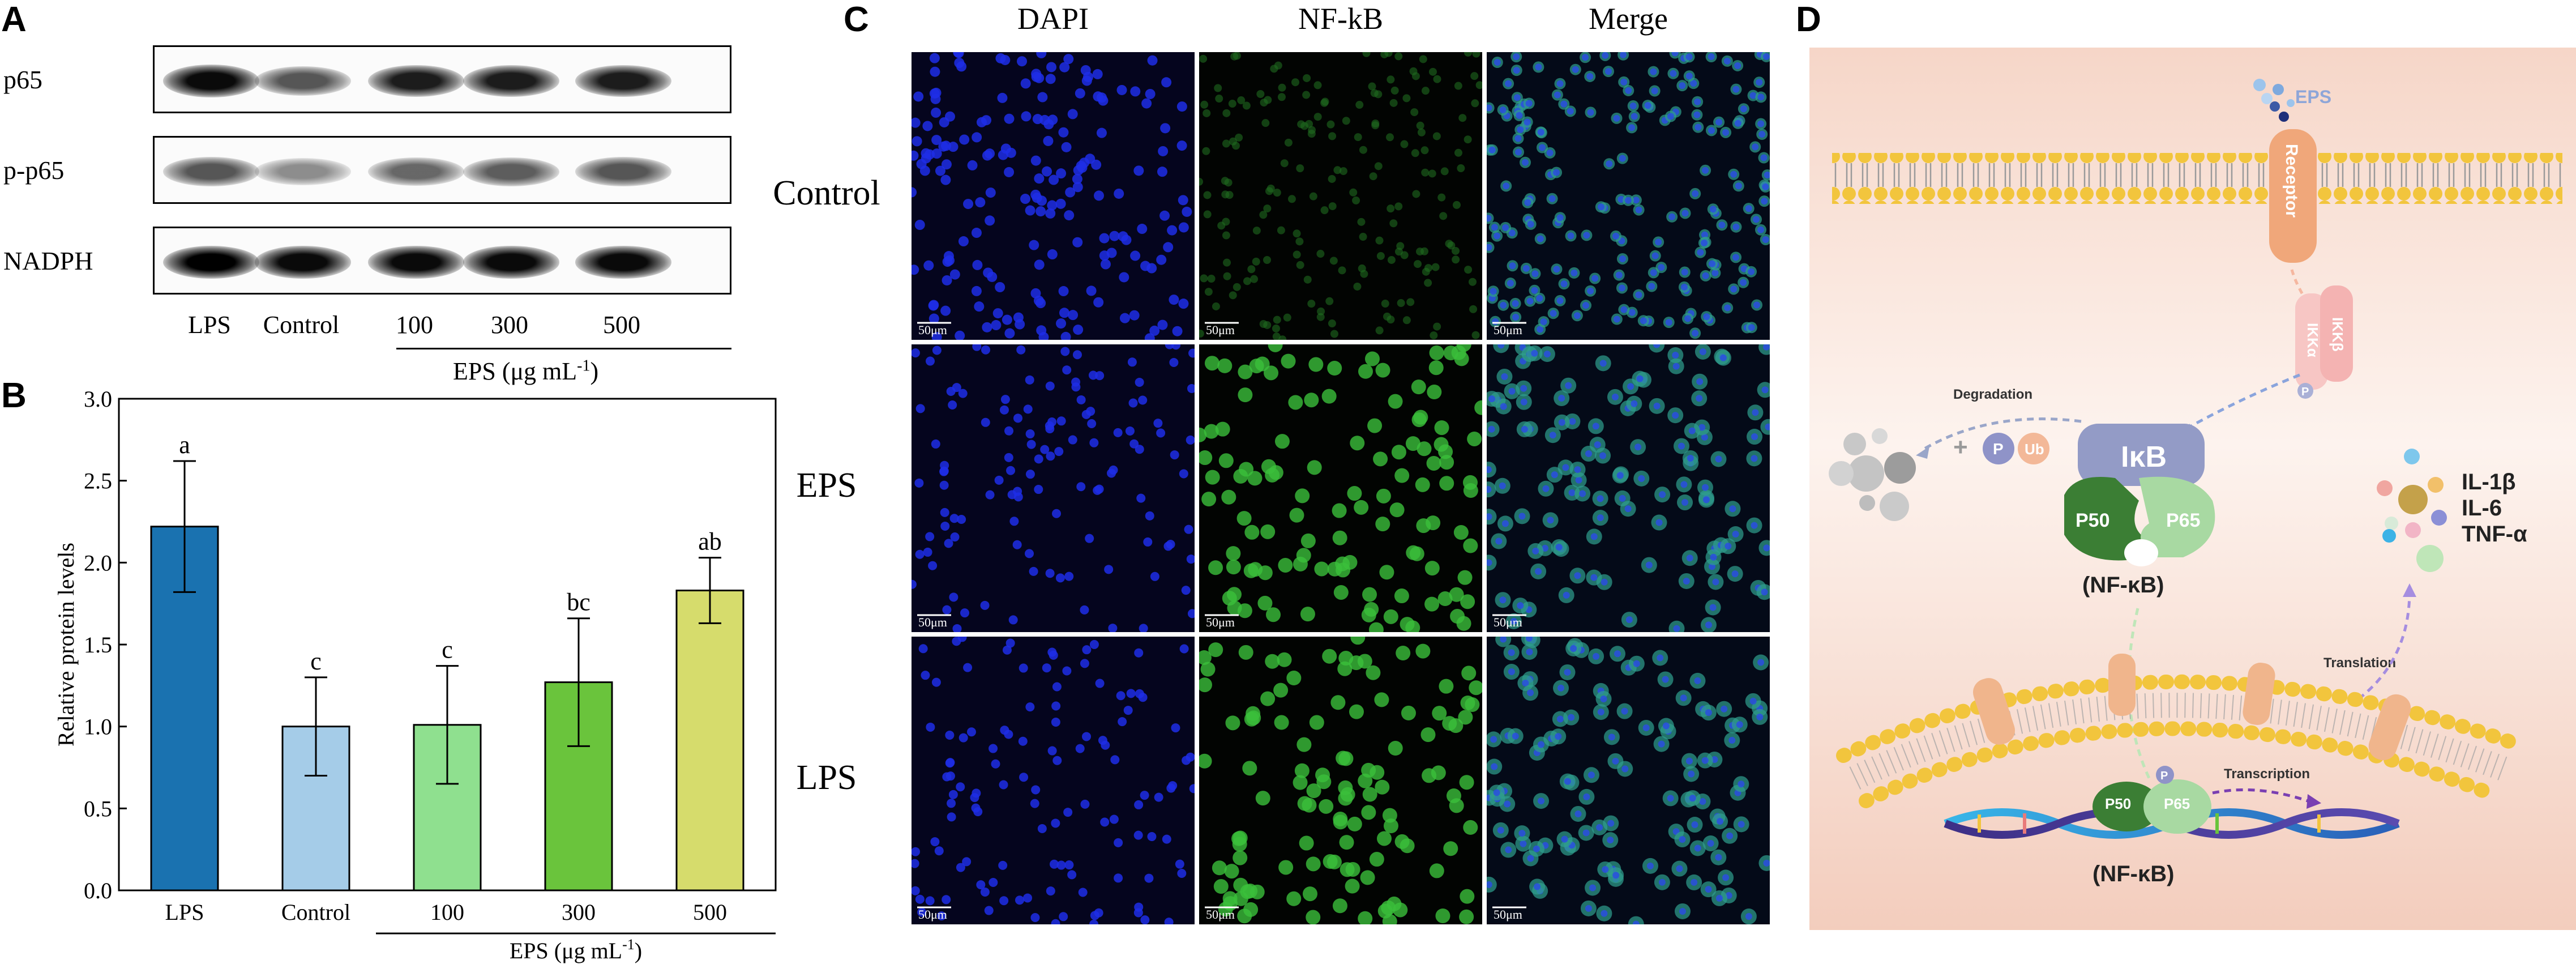  Describe the element at coordinates (98, 481) in the screenshot. I see `y-tick-label: 2.5` at that location.